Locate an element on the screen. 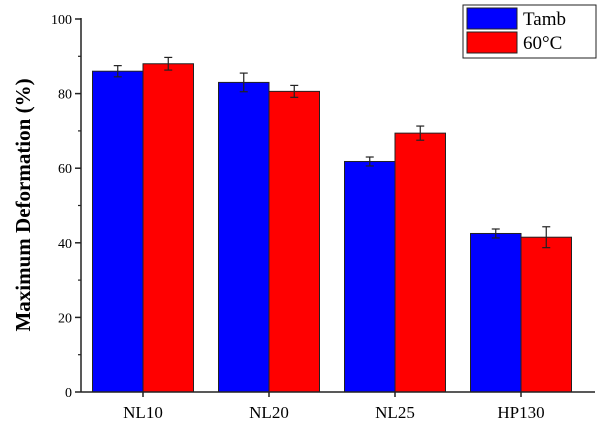 The width and height of the screenshot is (600, 434). y-tick-label: 0 is located at coordinates (68, 393).